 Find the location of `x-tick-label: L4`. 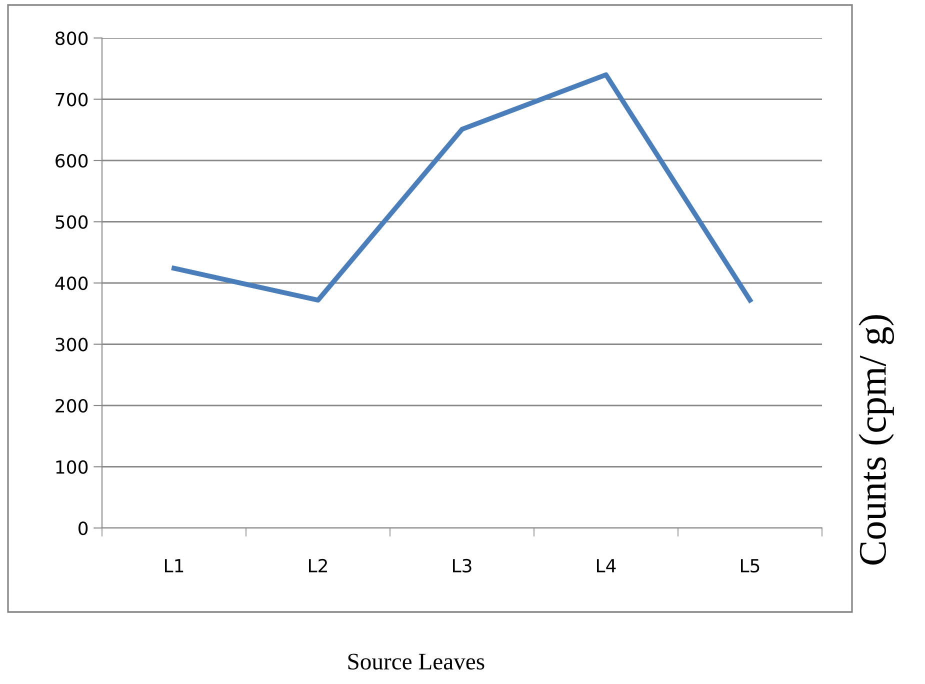

x-tick-label: L4 is located at coordinates (606, 565).